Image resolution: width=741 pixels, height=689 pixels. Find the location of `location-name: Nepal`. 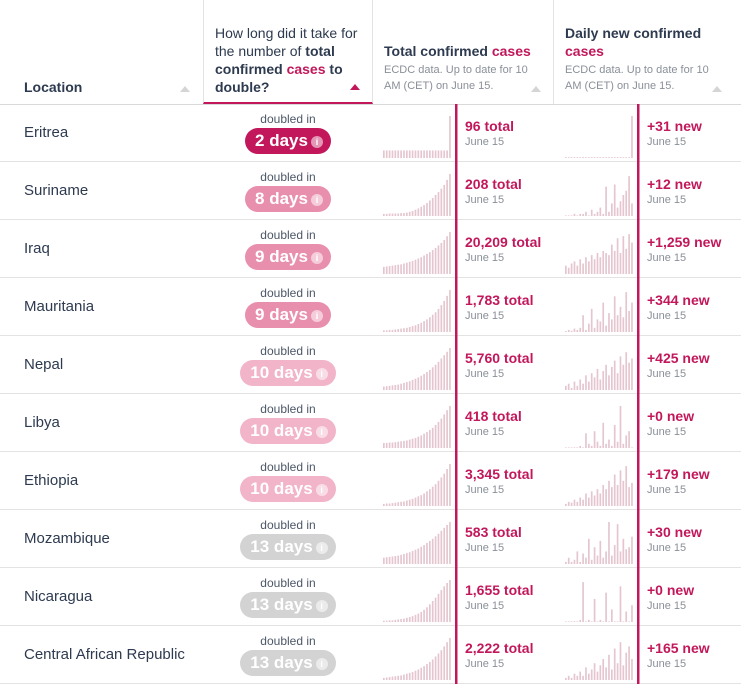

location-name: Nepal is located at coordinates (44, 364).